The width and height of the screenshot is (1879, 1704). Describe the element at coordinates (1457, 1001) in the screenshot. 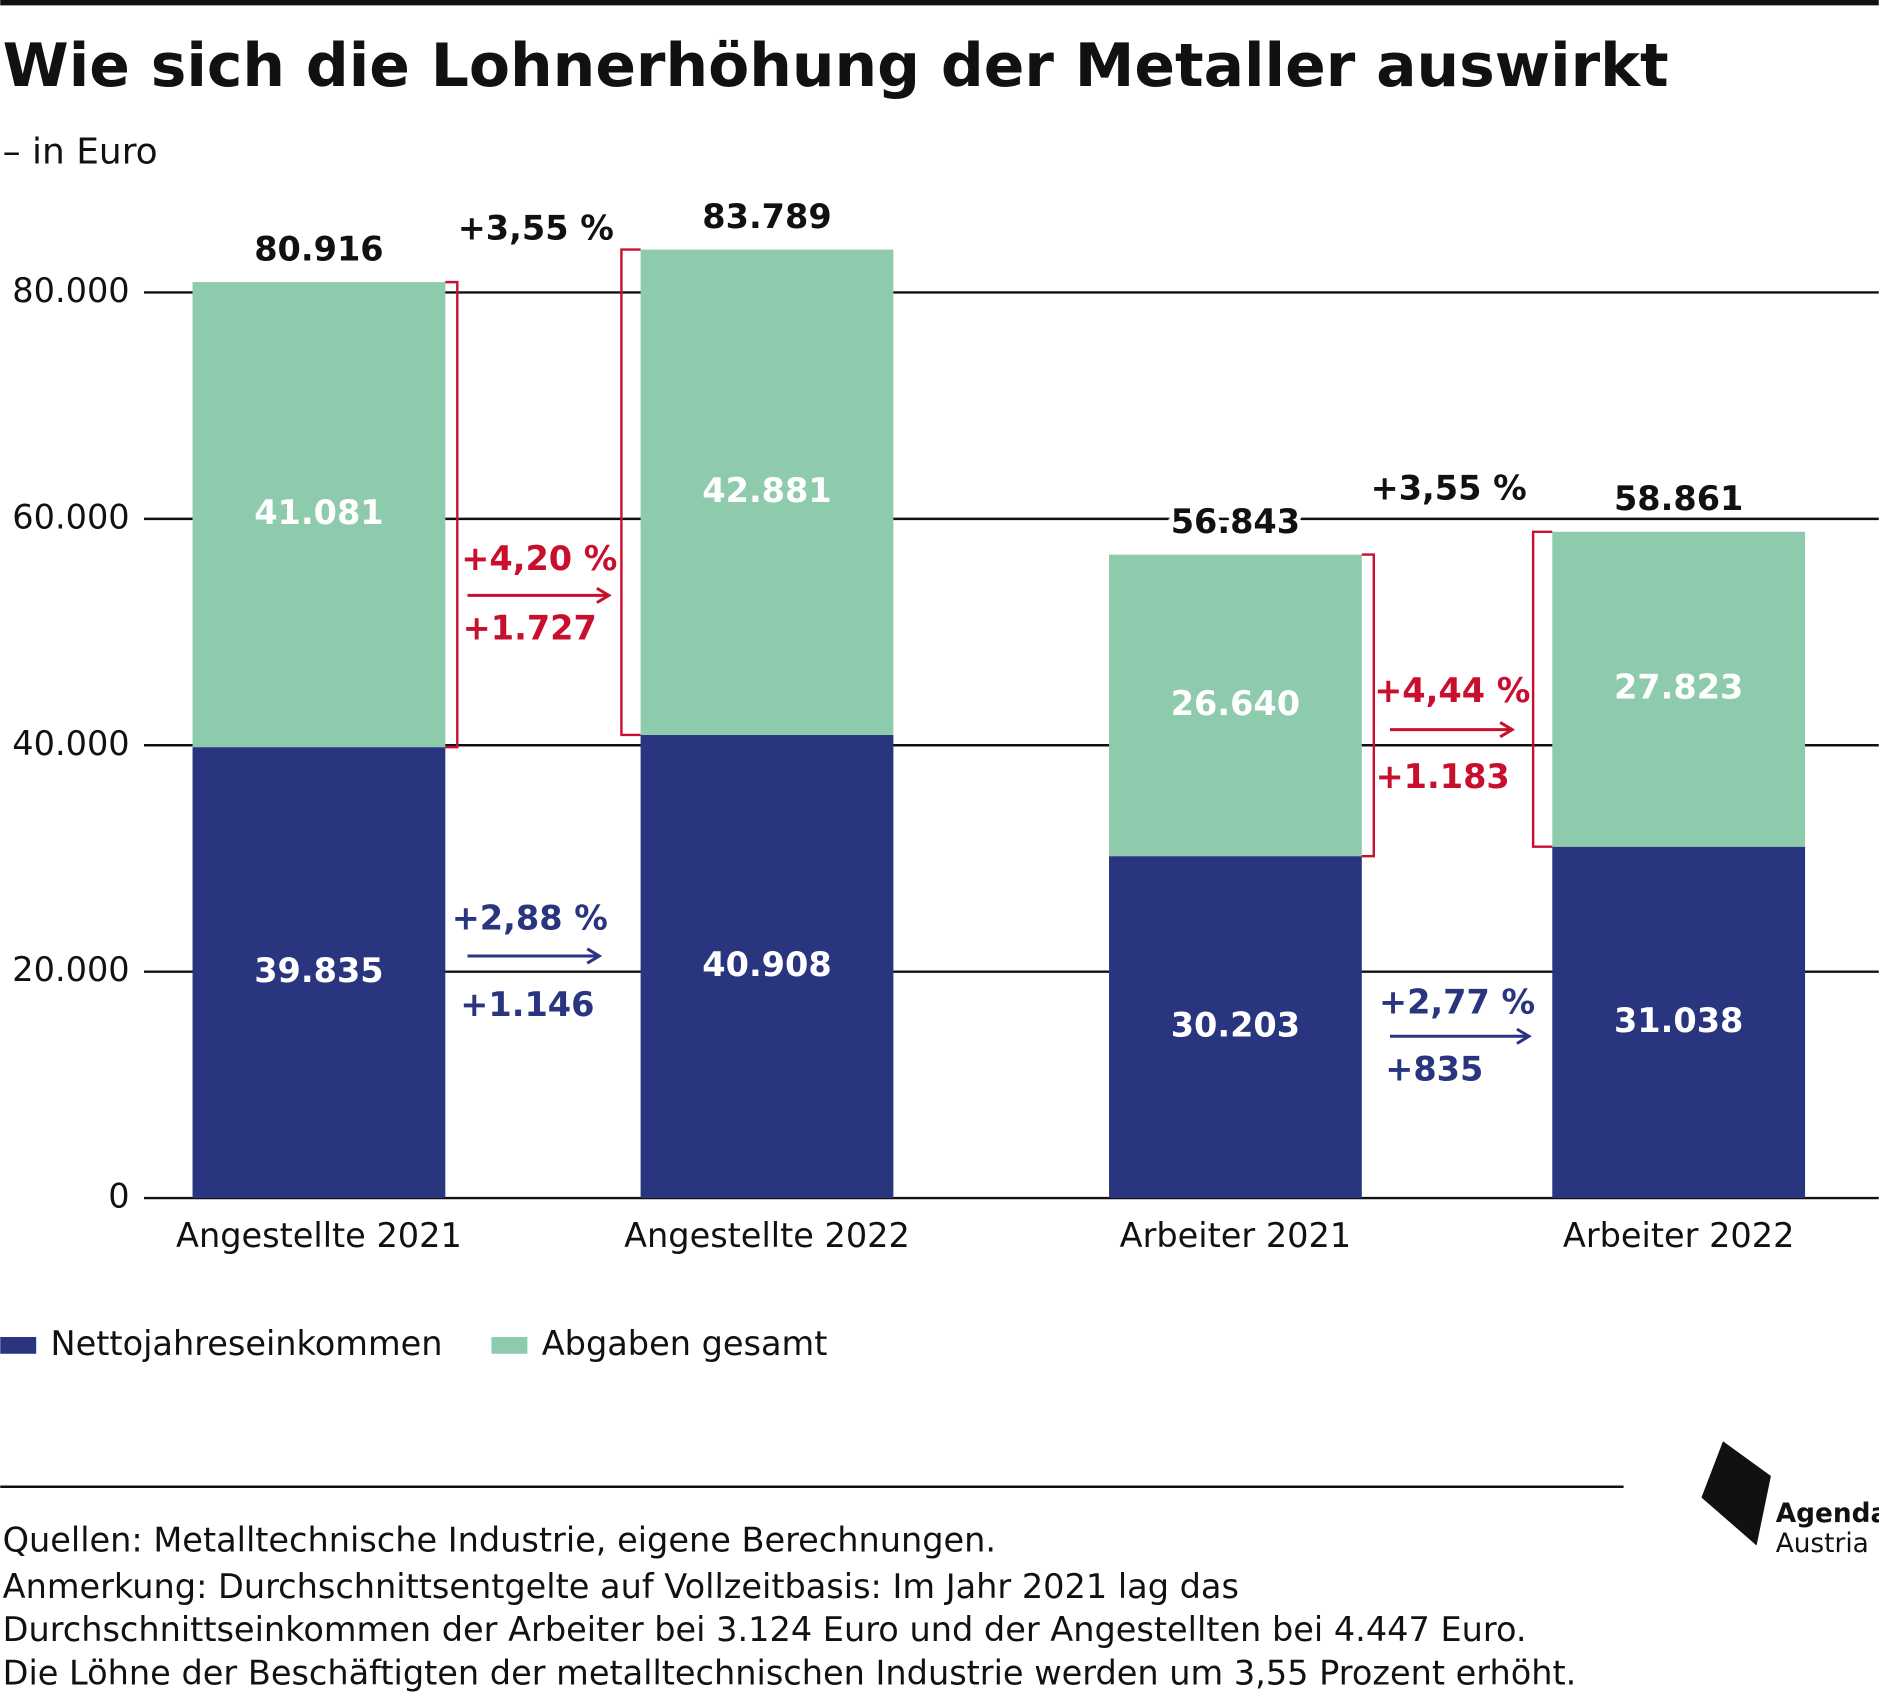

I see `annotation: +2,77 %` at that location.